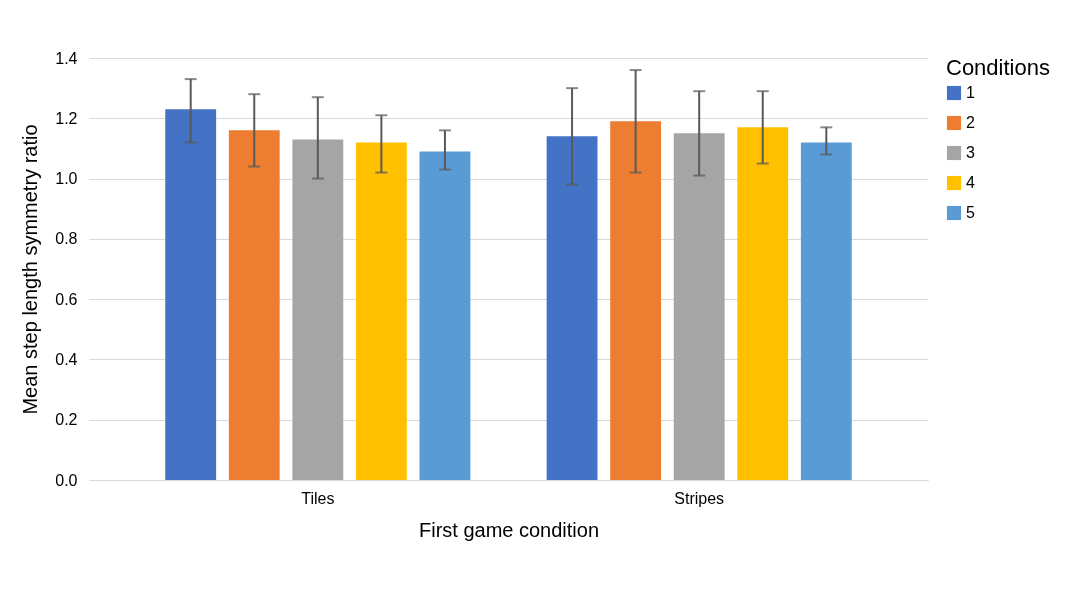 This screenshot has height=604, width=1086. I want to click on y-tick-label: 0.0, so click(66, 480).